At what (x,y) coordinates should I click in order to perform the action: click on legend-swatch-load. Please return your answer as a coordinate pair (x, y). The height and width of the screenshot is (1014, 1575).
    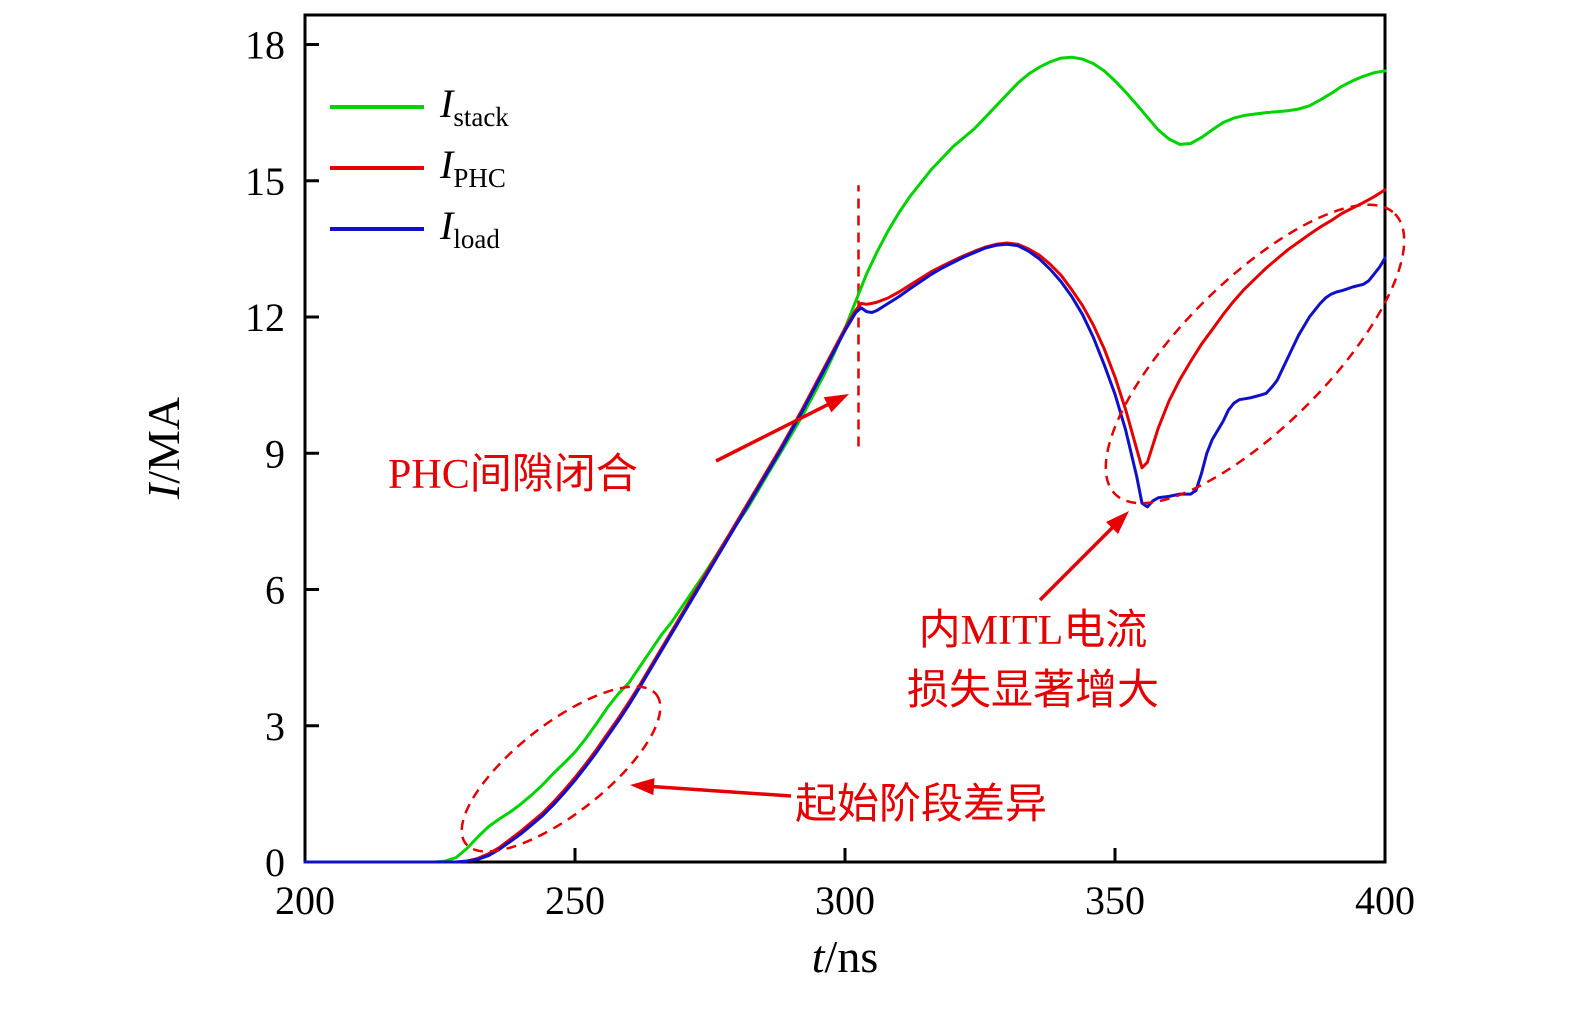
    Looking at the image, I should click on (377, 228).